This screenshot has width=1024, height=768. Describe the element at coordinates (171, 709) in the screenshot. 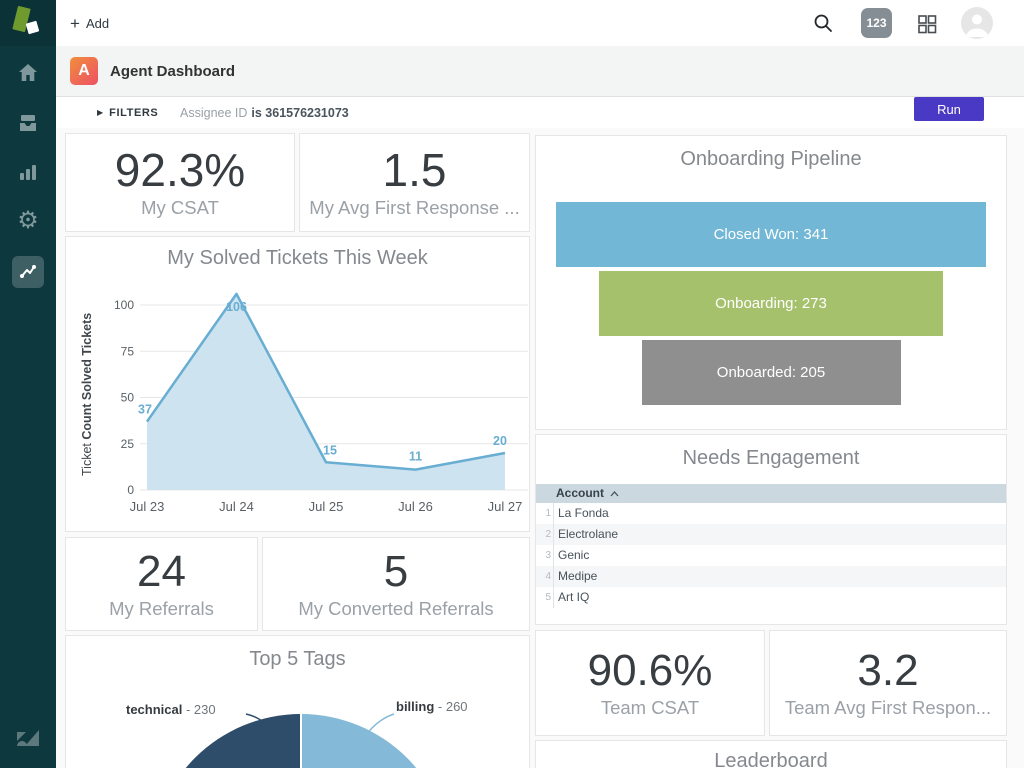

I see `pie-label-technical: technical - 230` at that location.